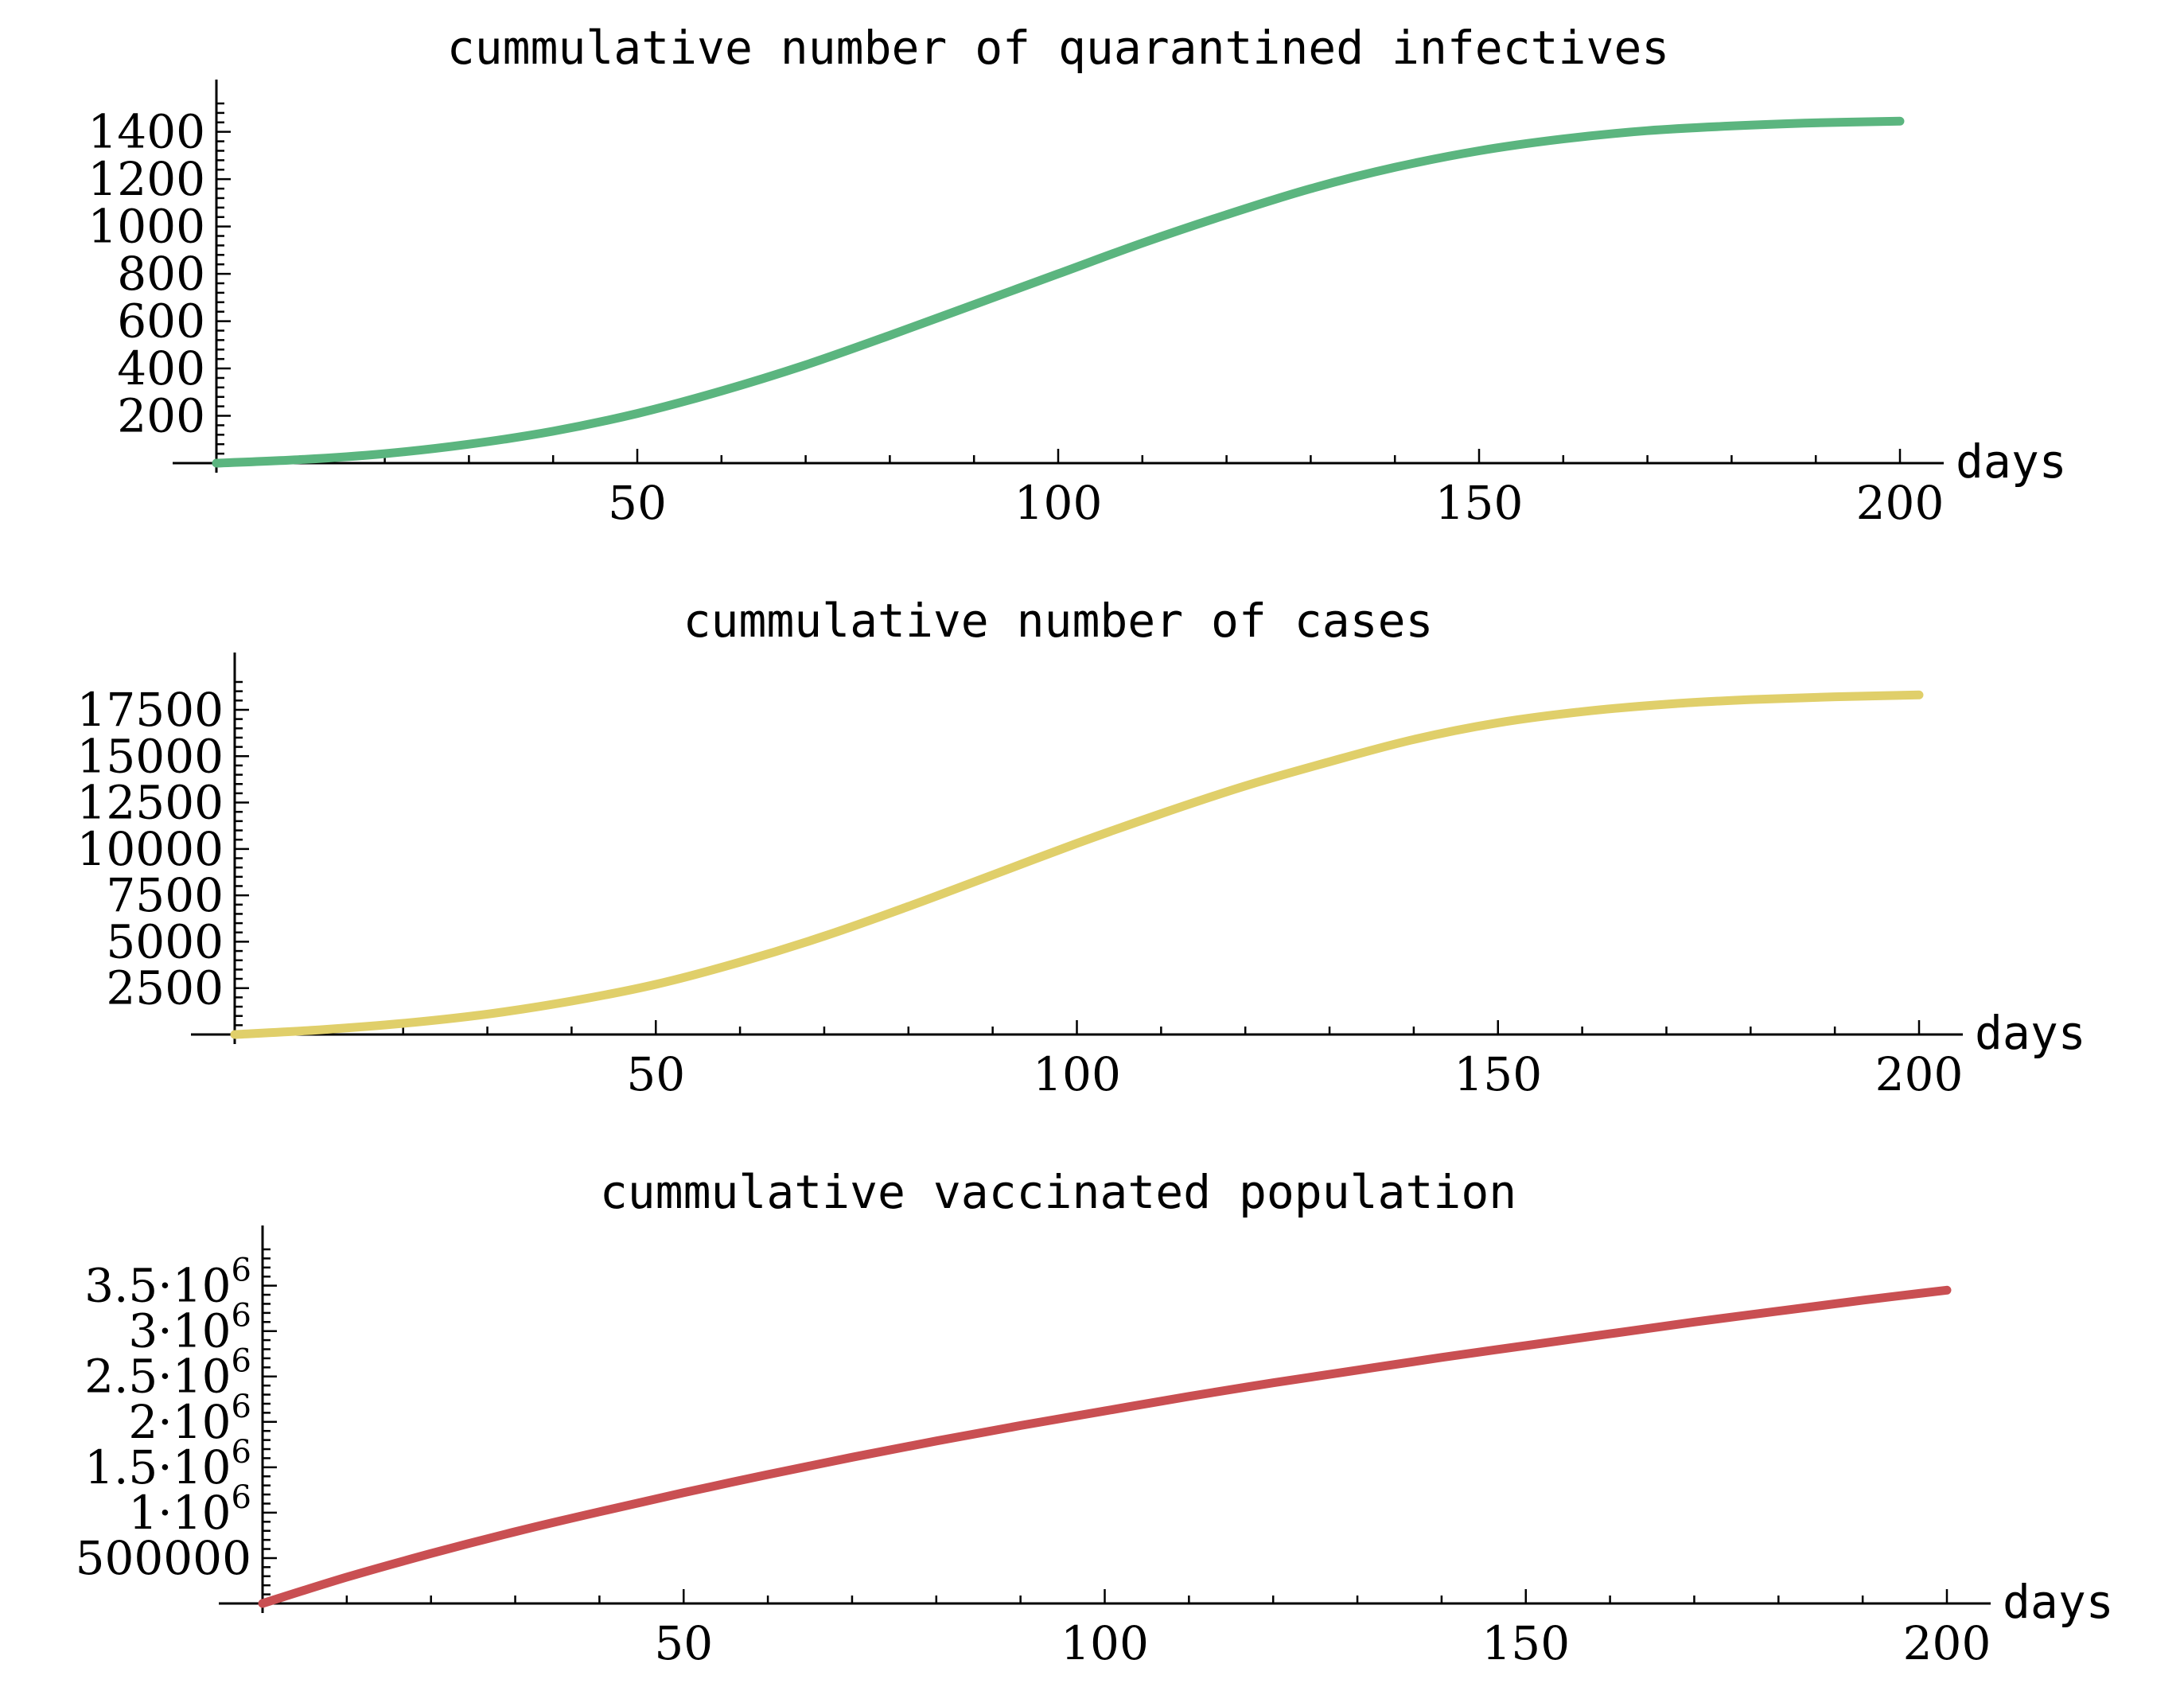 The width and height of the screenshot is (2184, 1691). What do you see at coordinates (179, 1422) in the screenshot?
I see `y-tick-mantissa: 2·10` at bounding box center [179, 1422].